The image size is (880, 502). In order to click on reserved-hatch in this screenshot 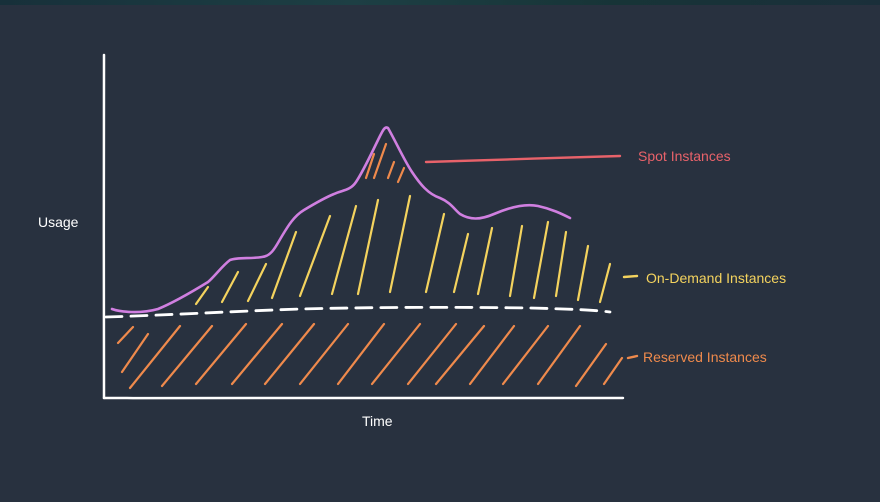, I will do `click(370, 356)`.